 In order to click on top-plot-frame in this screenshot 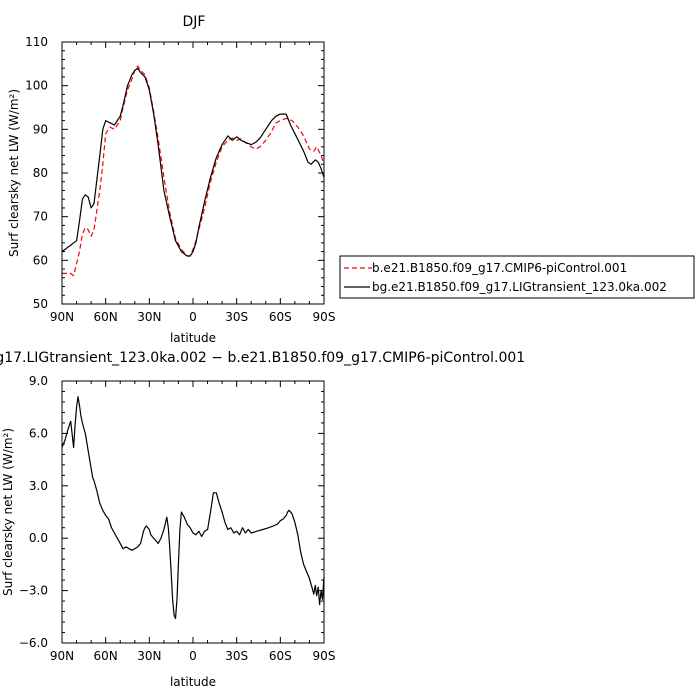, I will do `click(193, 173)`.